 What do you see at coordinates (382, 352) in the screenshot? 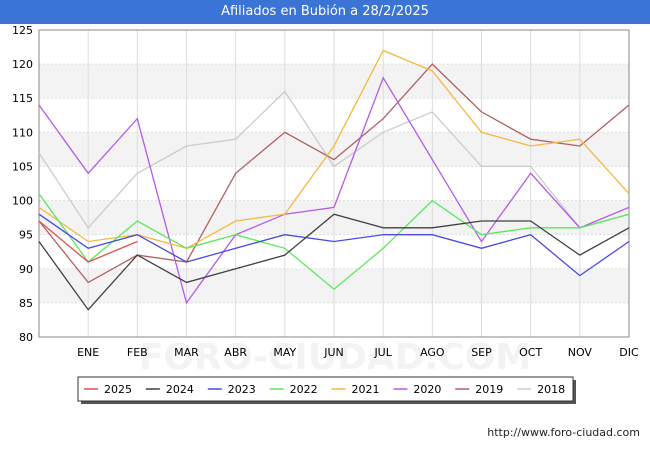
I see `x-tick-label: JUL` at bounding box center [382, 352].